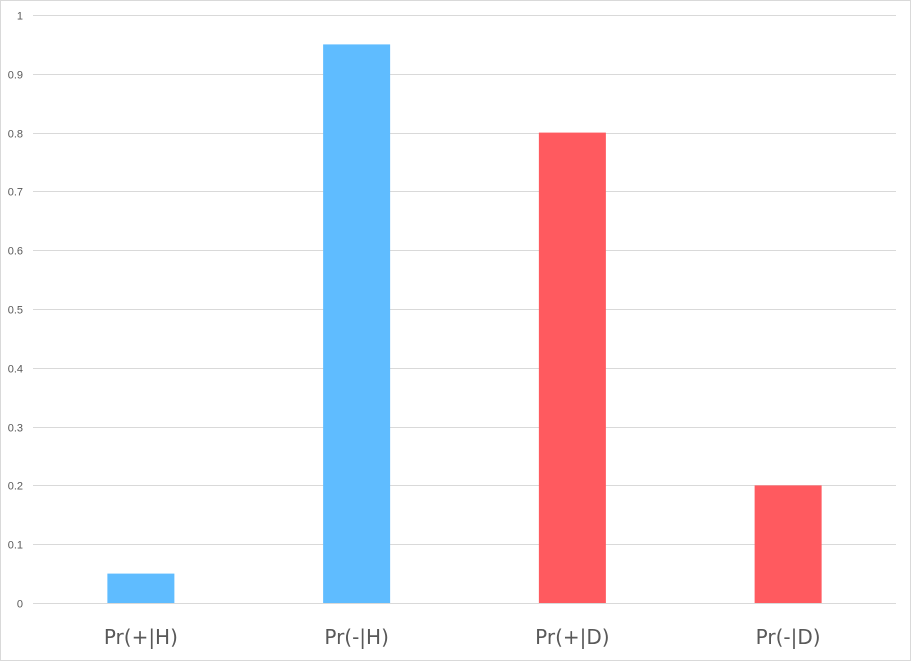 The image size is (911, 661). I want to click on x-tick-label: Pr(+|H), so click(141, 637).